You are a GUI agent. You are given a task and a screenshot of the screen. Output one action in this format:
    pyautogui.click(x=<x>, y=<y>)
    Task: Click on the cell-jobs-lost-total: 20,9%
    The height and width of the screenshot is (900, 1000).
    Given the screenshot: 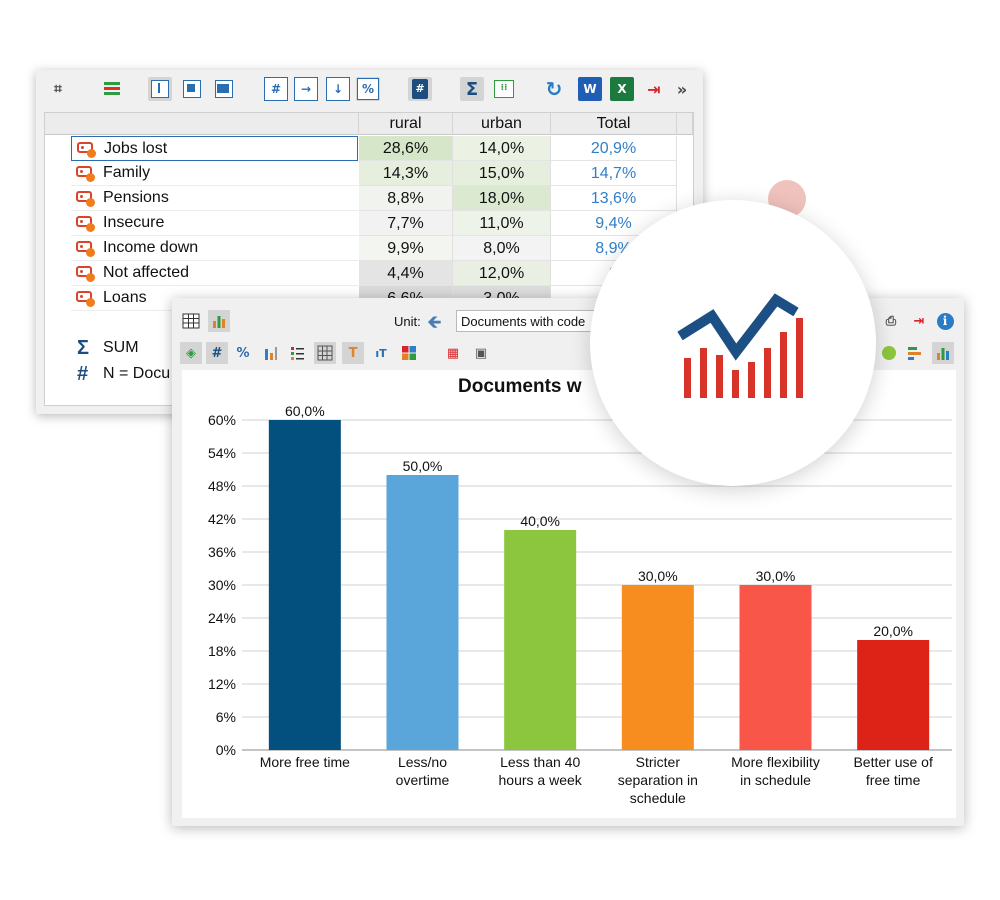 What is the action you would take?
    pyautogui.click(x=614, y=148)
    